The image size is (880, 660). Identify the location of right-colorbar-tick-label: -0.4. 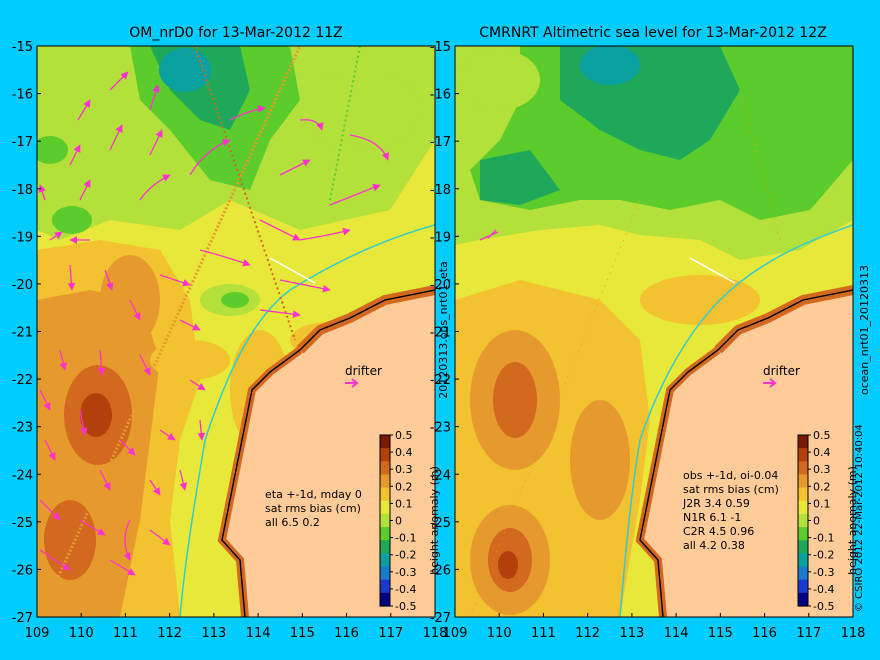
(823, 589).